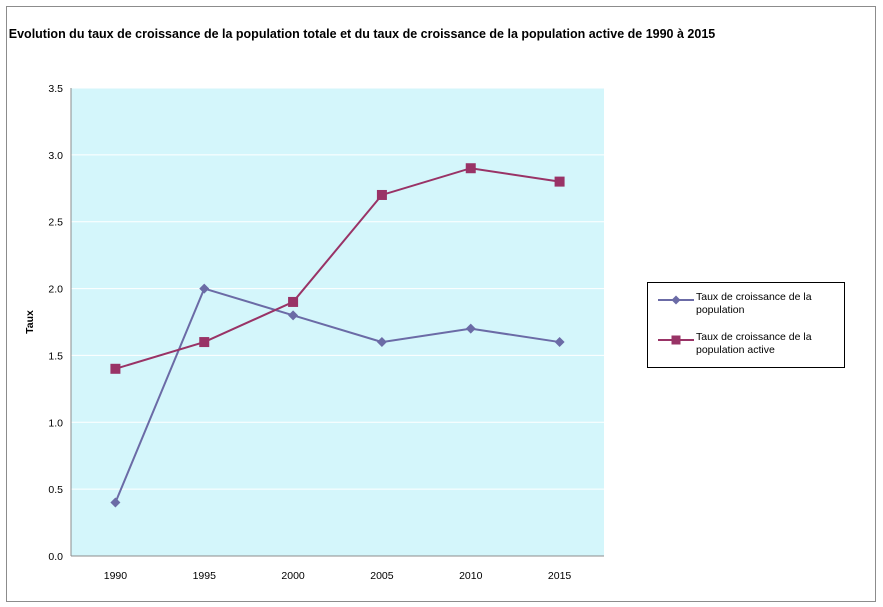 The image size is (883, 607). What do you see at coordinates (55, 156) in the screenshot?
I see `y-tick-label: 3.0` at bounding box center [55, 156].